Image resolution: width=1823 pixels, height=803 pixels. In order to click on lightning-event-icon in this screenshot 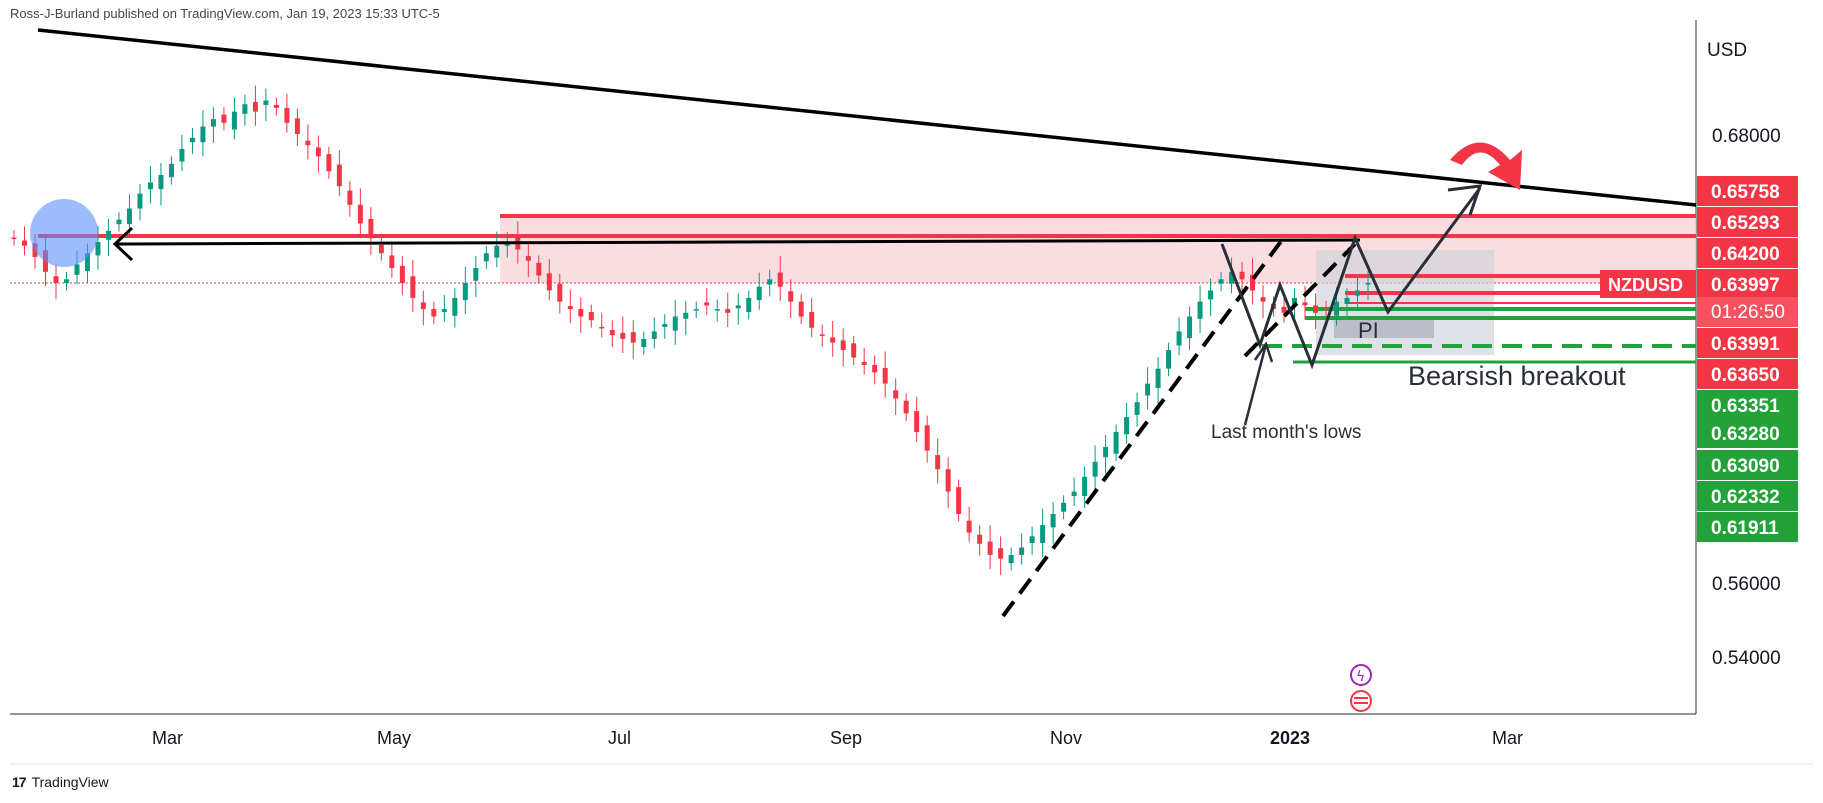, I will do `click(1361, 675)`.